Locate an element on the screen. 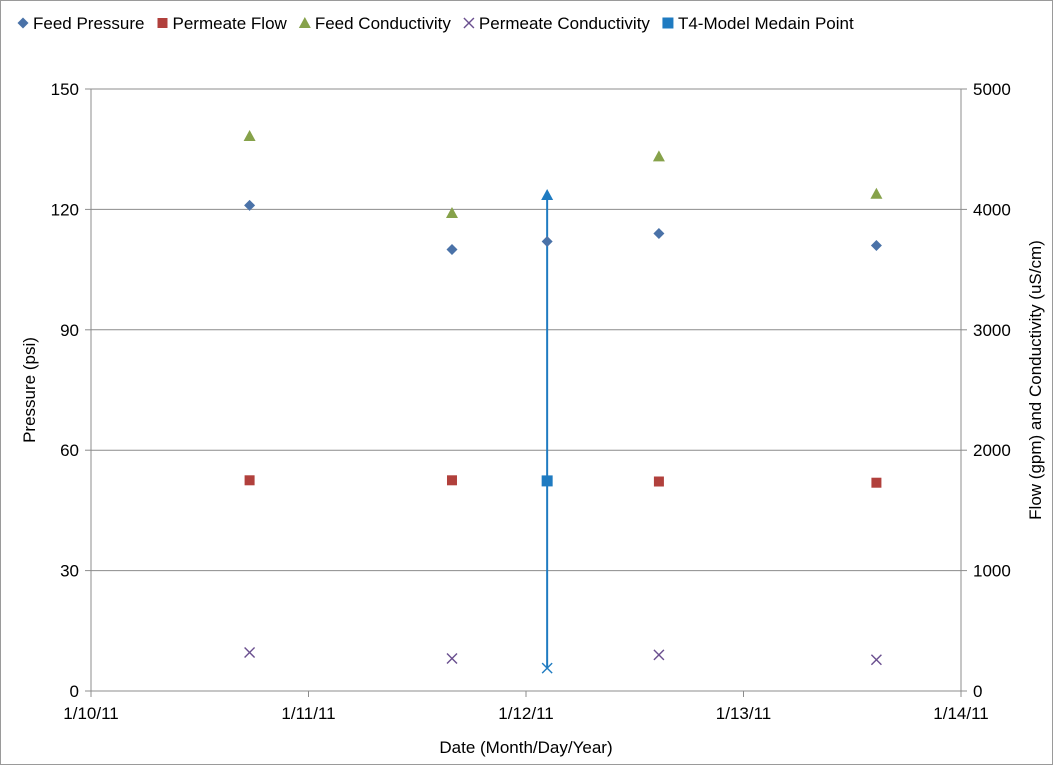 The height and width of the screenshot is (769, 1053). legend-label: Permeate Conductivity is located at coordinates (565, 23).